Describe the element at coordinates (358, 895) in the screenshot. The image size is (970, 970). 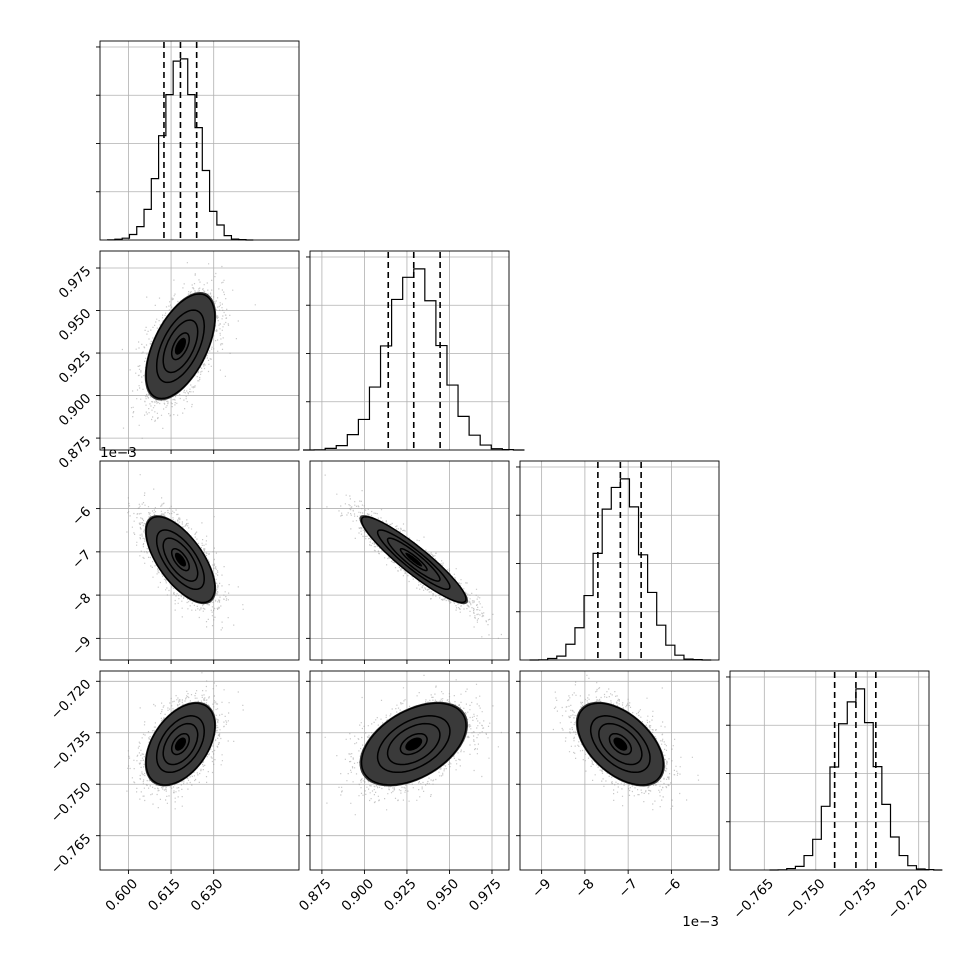
I see `x-tick-label: 0.900` at that location.